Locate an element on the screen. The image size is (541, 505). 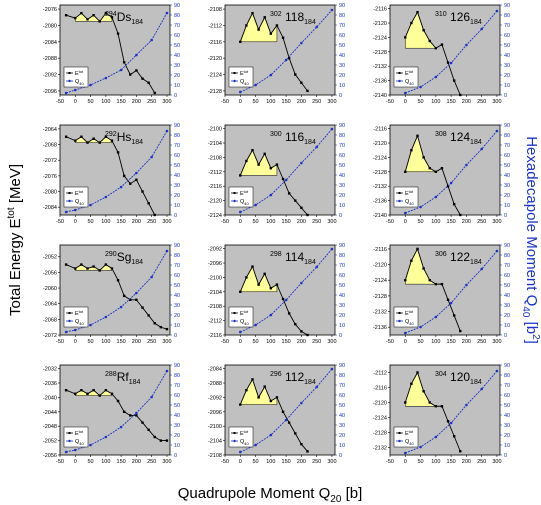
y2-tick-label: 30 is located at coordinates (507, 66).